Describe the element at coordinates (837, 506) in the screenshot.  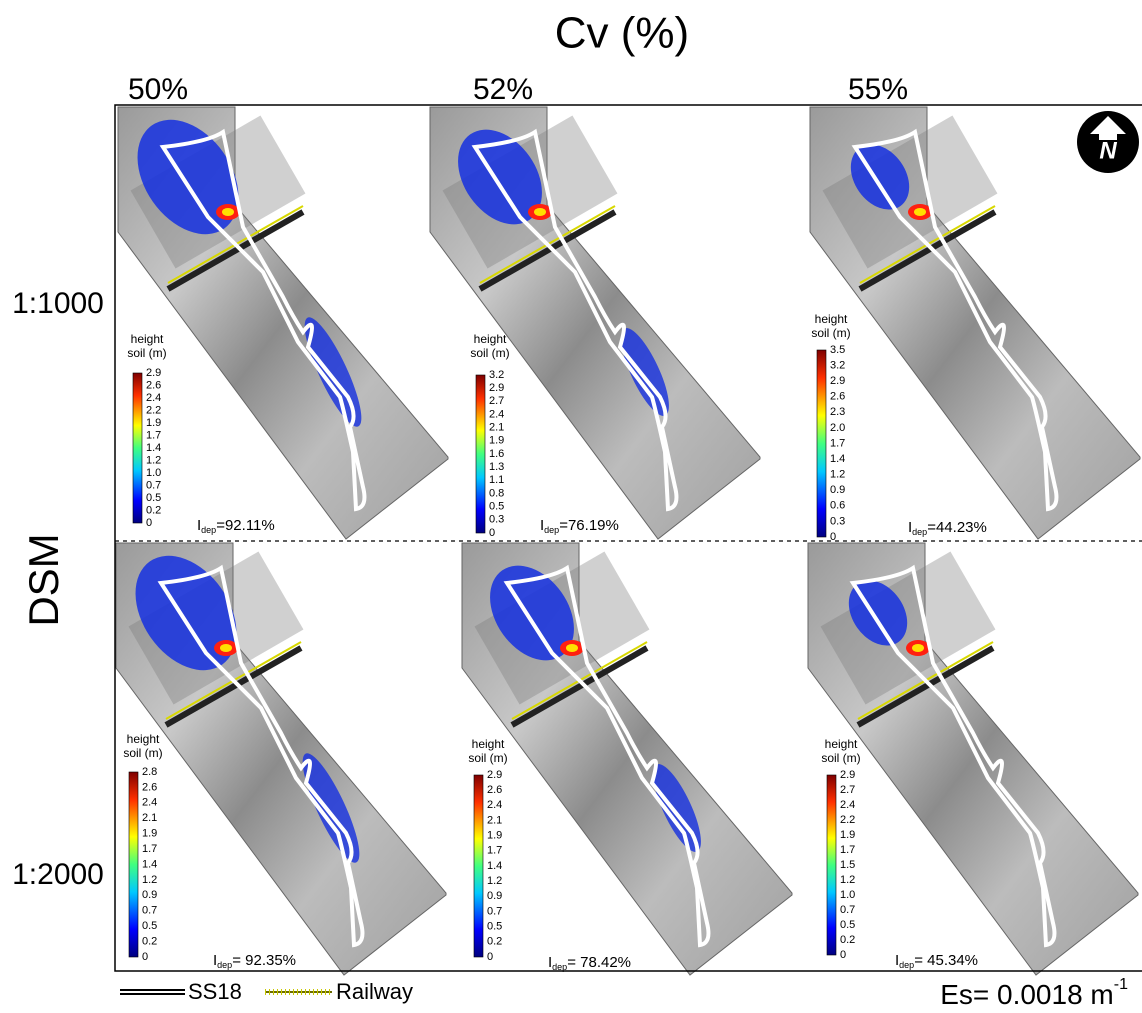
I see `colorbar-label: 0.6` at that location.